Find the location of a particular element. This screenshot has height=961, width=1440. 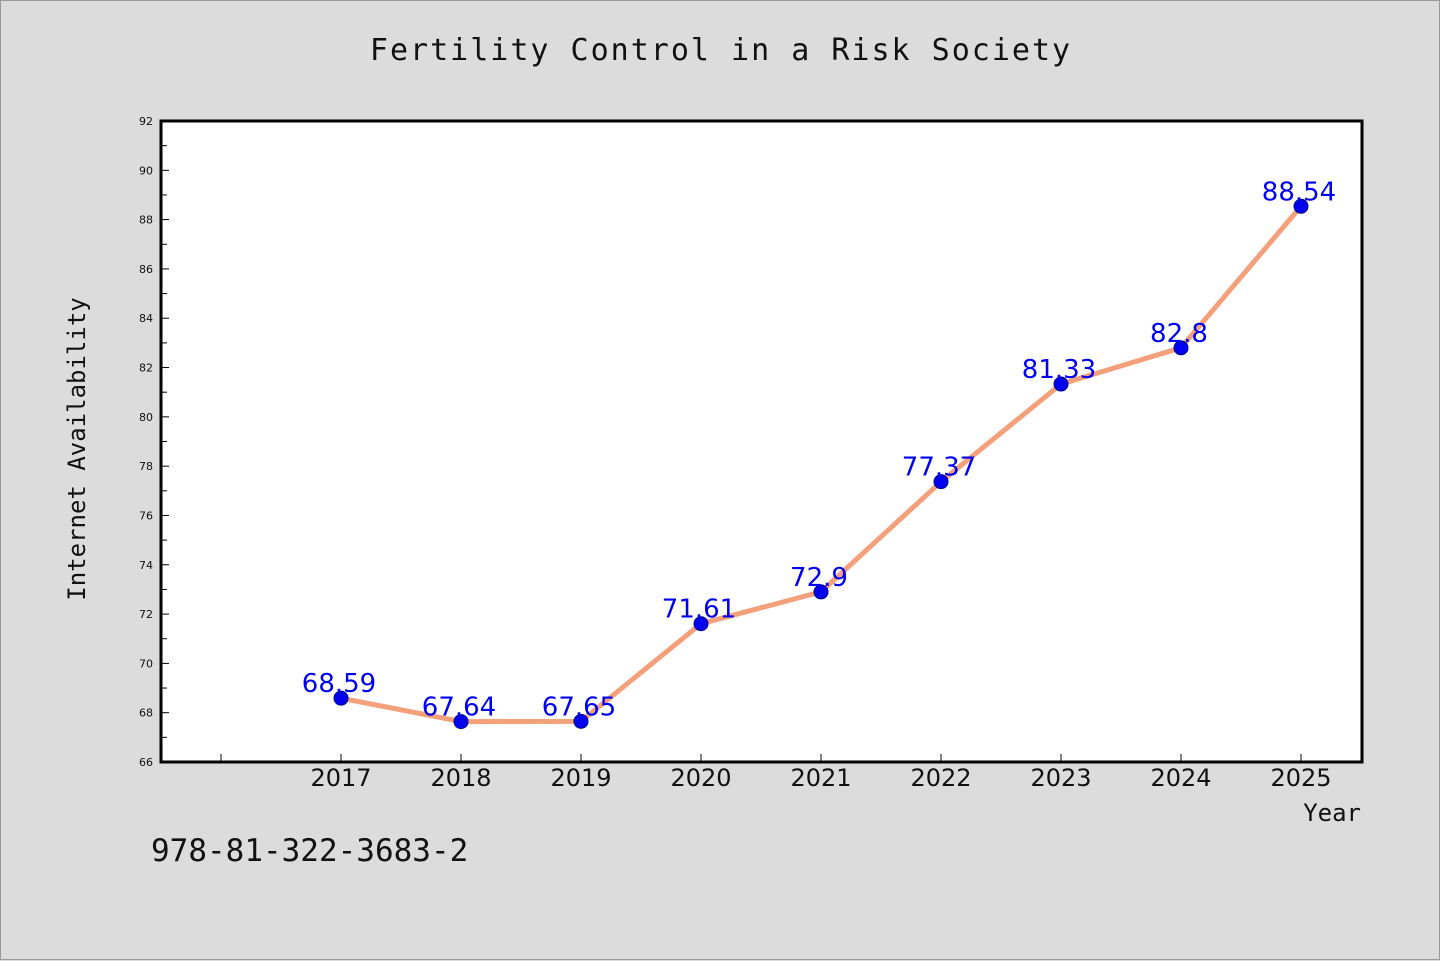

y-tick-label: 80 is located at coordinates (146, 417).